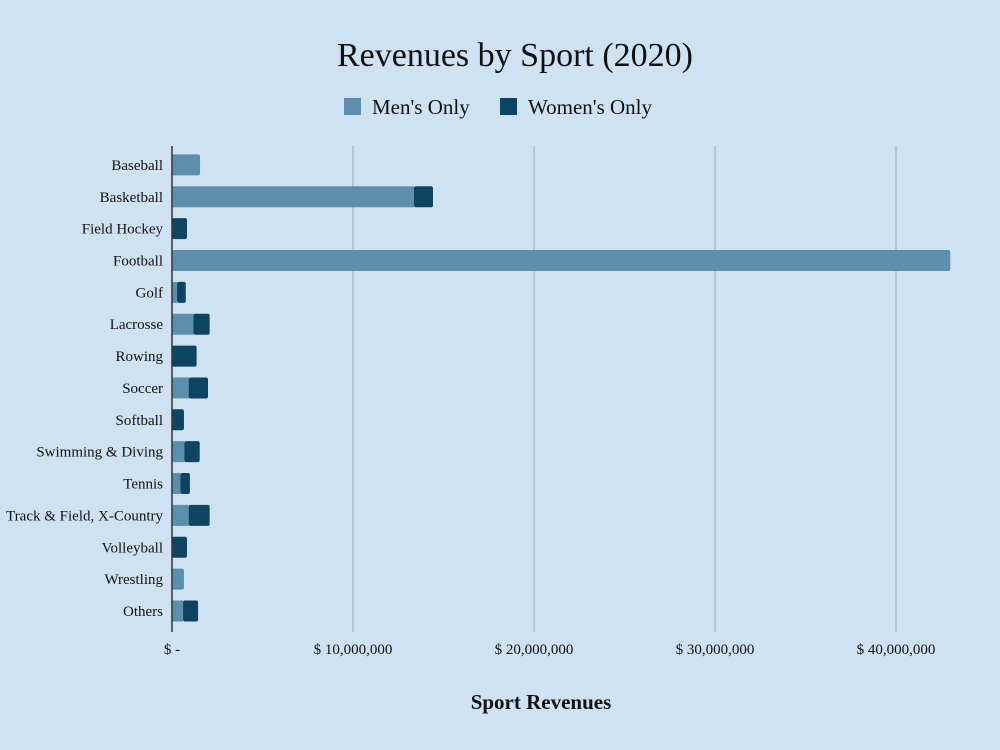  What do you see at coordinates (353, 650) in the screenshot?
I see `x-tick-label: $ 10,000,000` at bounding box center [353, 650].